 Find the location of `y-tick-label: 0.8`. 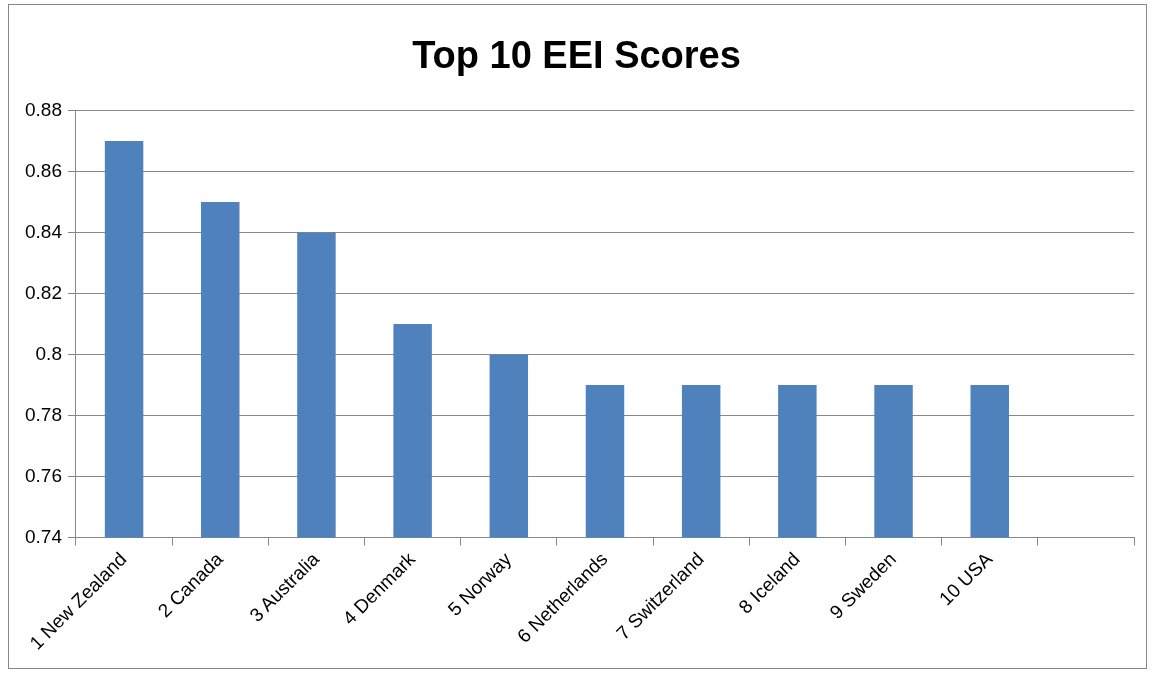

y-tick-label: 0.8 is located at coordinates (48, 353).